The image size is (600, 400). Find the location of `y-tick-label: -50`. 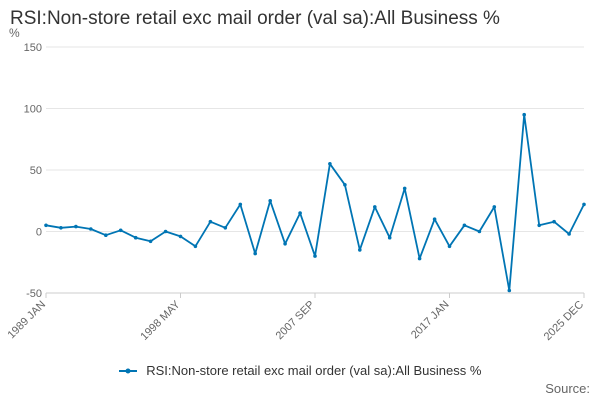

y-tick-label: -50 is located at coordinates (34, 294).